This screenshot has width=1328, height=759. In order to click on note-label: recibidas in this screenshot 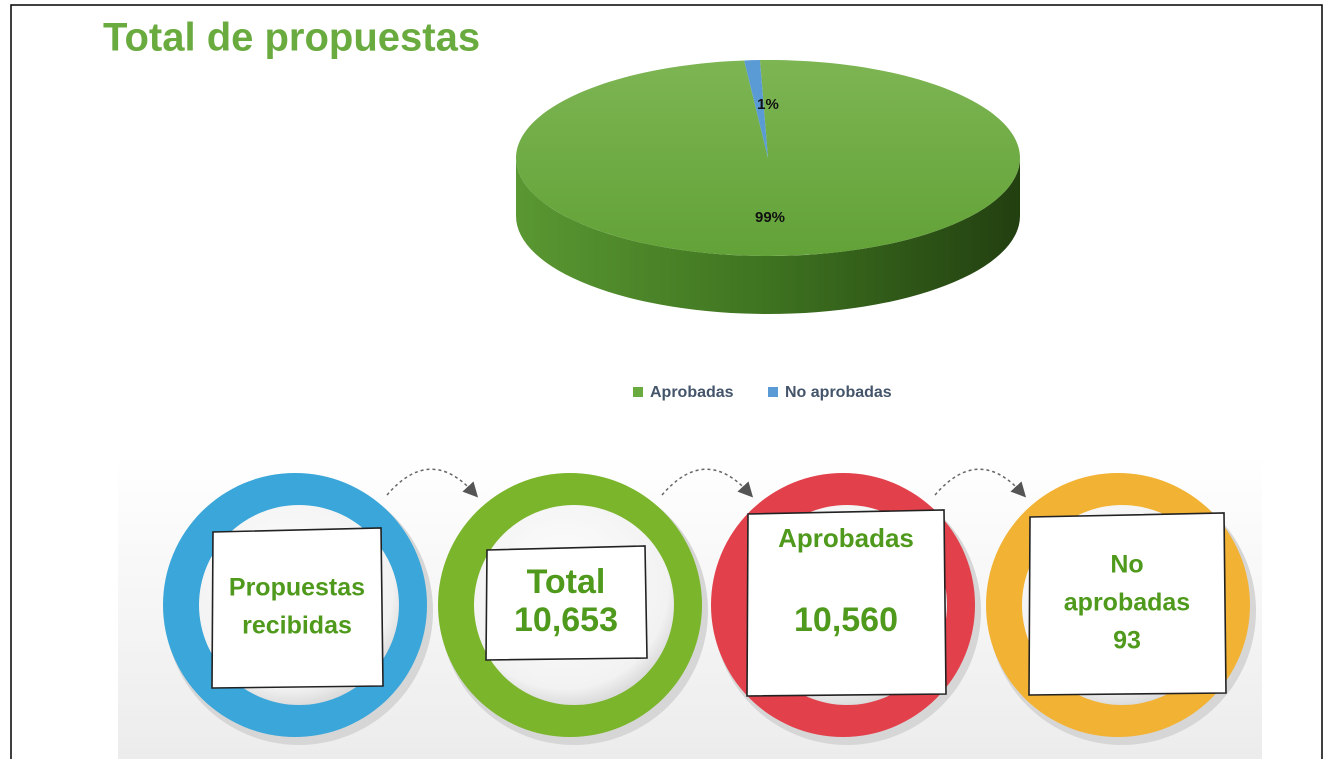, I will do `click(297, 626)`.